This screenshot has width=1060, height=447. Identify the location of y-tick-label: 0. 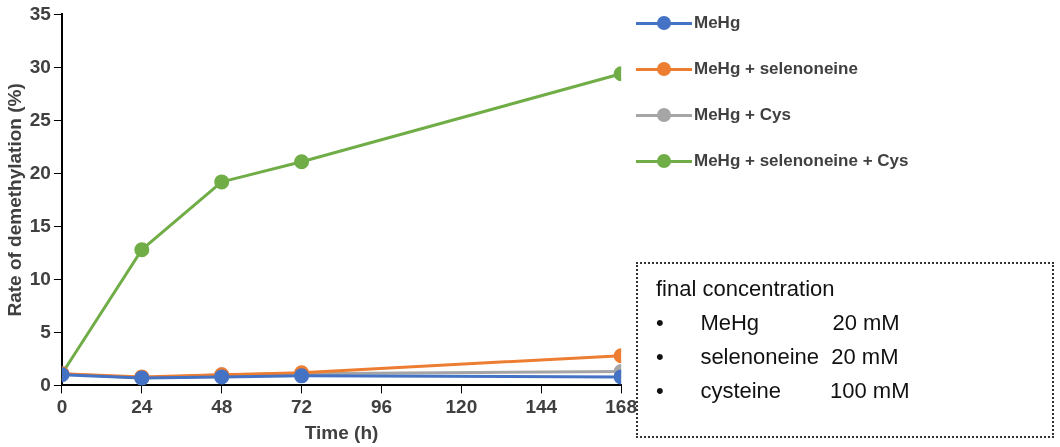
(45, 384).